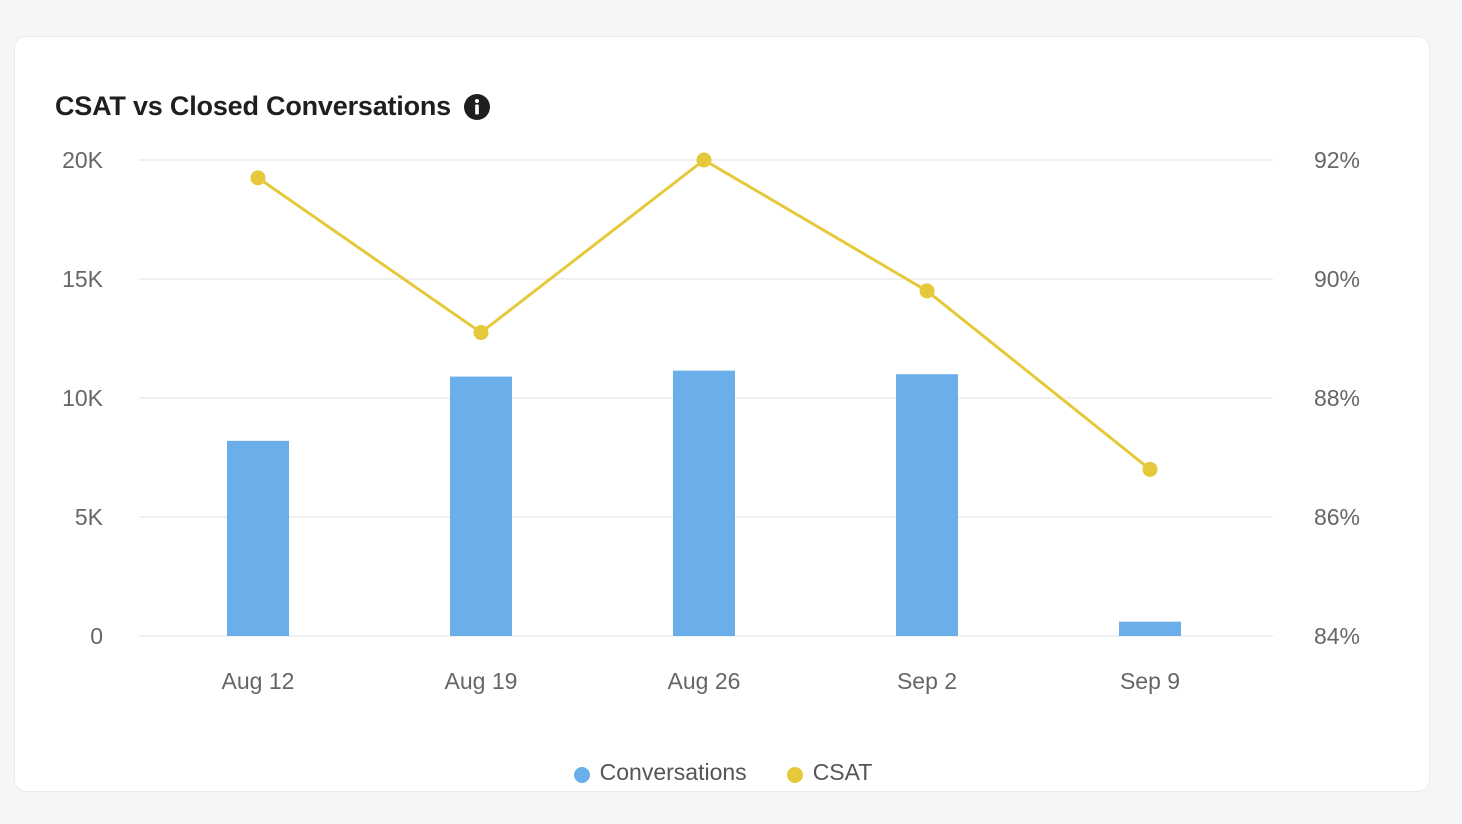 This screenshot has height=824, width=1462. What do you see at coordinates (1337, 636) in the screenshot?
I see `right-tick-label: 84%` at bounding box center [1337, 636].